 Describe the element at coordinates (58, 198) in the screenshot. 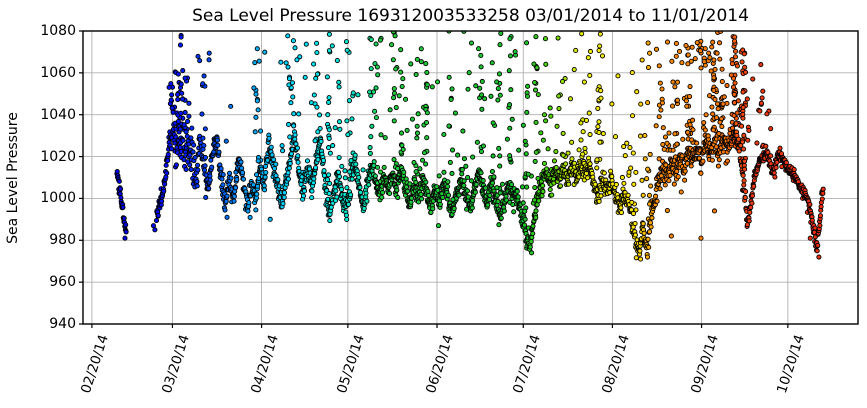

I see `y-tick-label: 1000` at that location.